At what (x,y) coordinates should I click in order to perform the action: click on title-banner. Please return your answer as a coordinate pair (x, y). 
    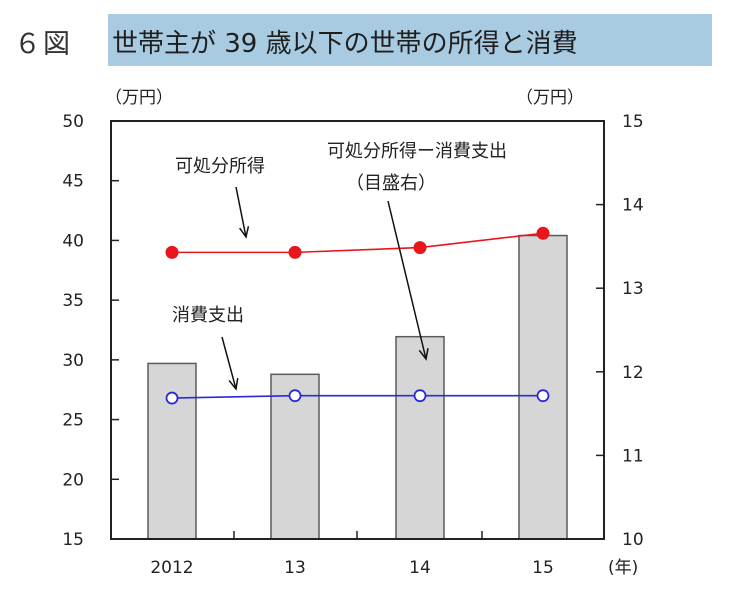
    Looking at the image, I should click on (410, 40).